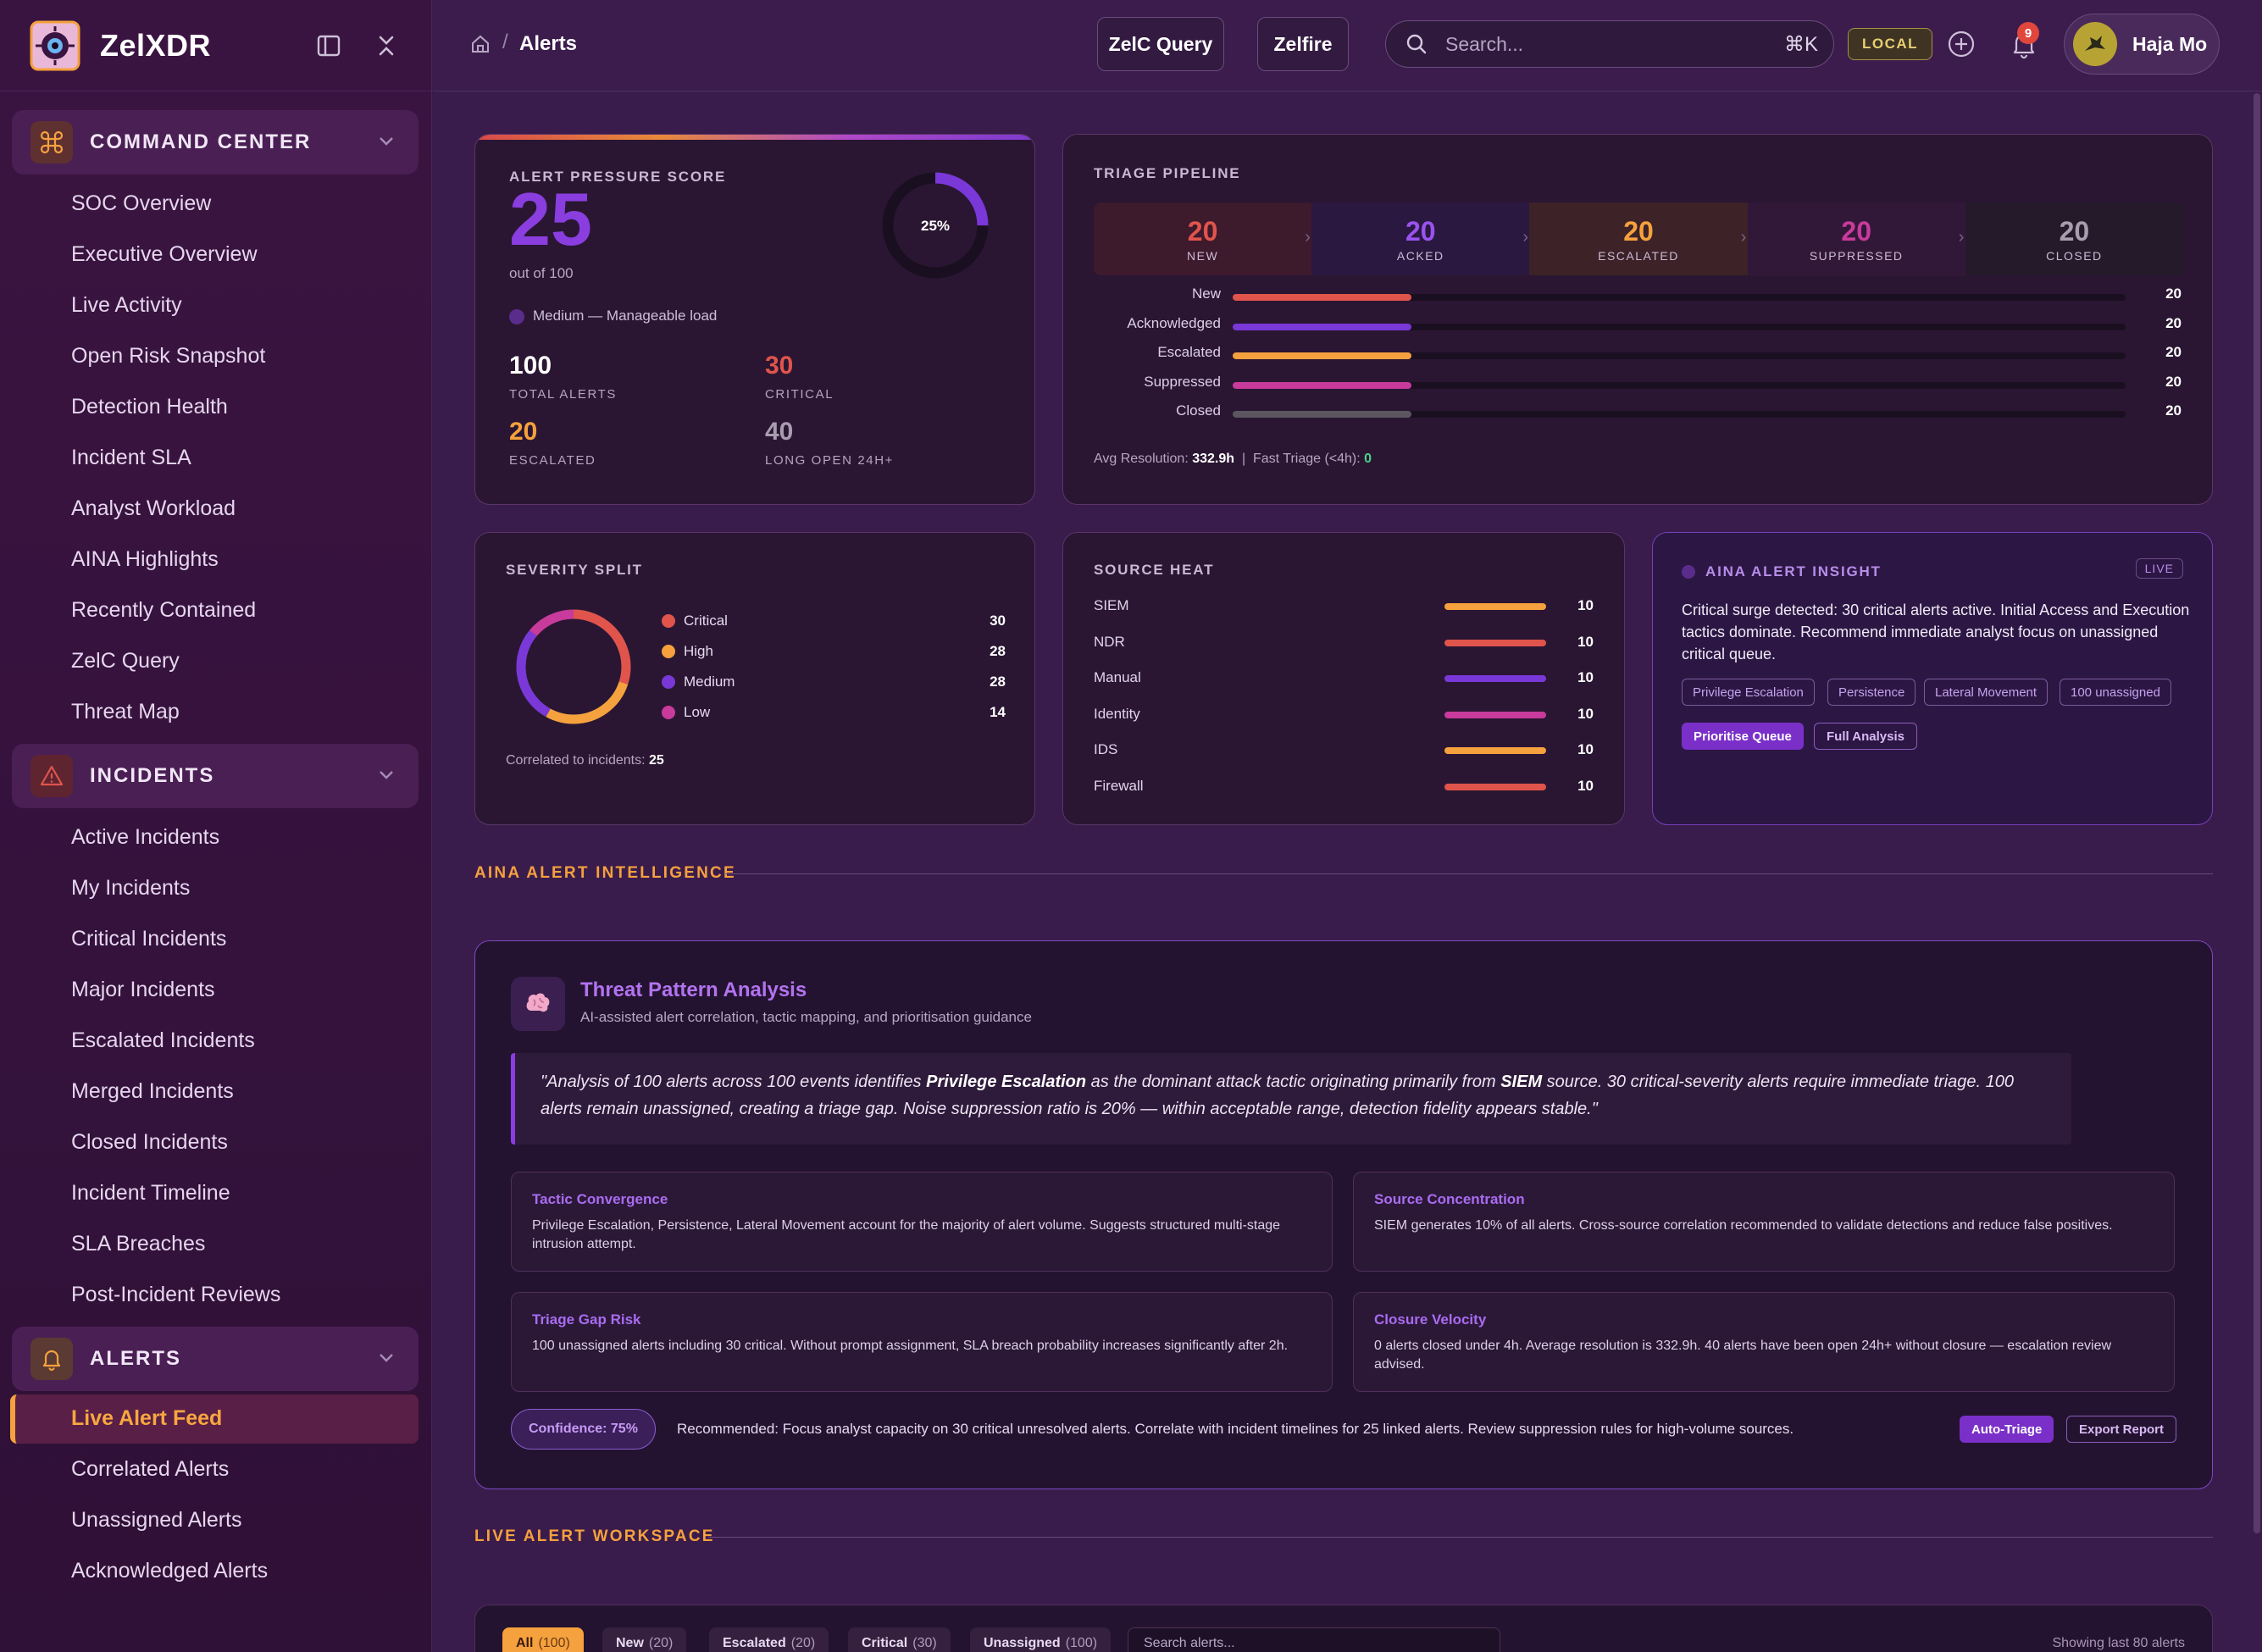  I want to click on user-menu: Haja Mo, so click(2142, 44).